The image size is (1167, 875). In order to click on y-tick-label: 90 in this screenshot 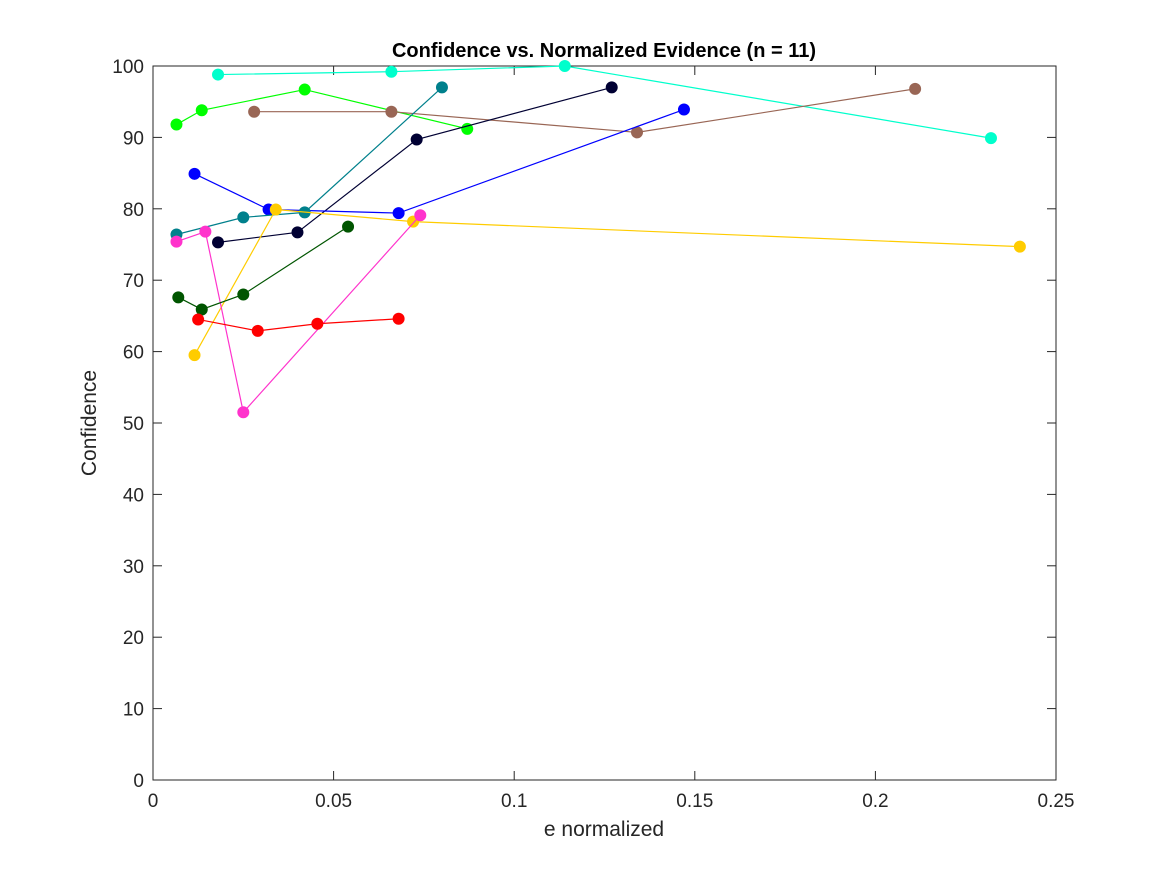, I will do `click(133, 138)`.